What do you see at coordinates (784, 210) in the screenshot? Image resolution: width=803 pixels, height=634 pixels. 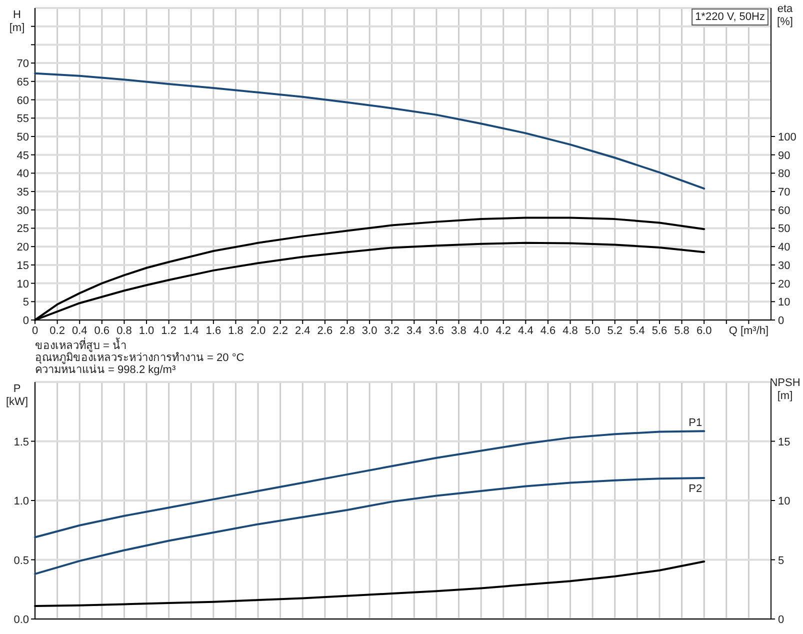 I see `y2-tick-label: 60` at bounding box center [784, 210].